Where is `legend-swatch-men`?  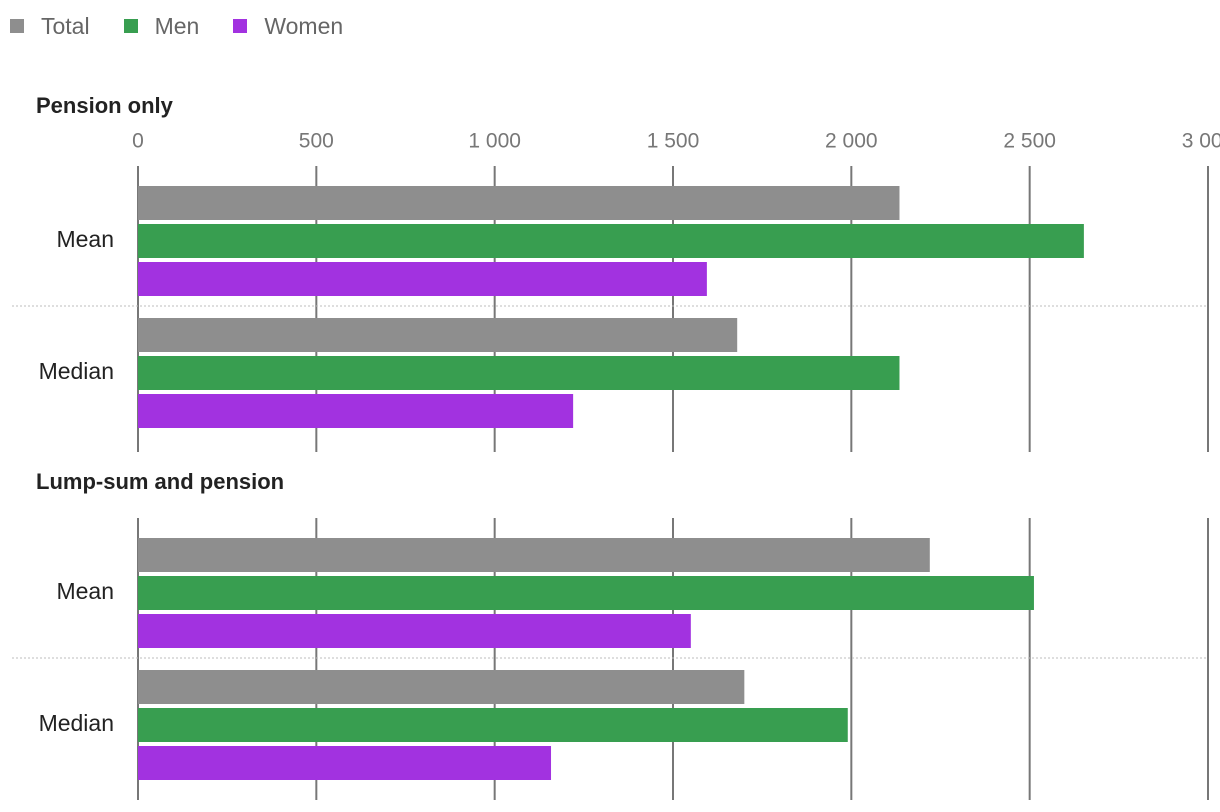
legend-swatch-men is located at coordinates (130, 26).